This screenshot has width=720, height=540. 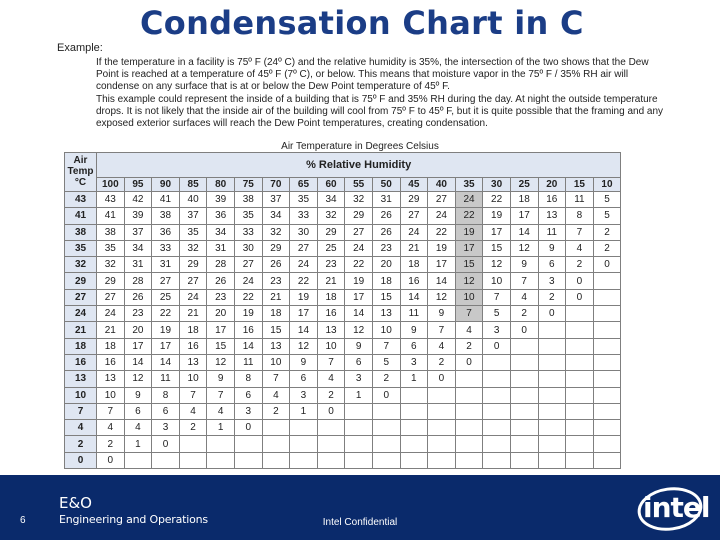 What do you see at coordinates (80, 314) in the screenshot?
I see `air-temp-cell: 24` at bounding box center [80, 314].